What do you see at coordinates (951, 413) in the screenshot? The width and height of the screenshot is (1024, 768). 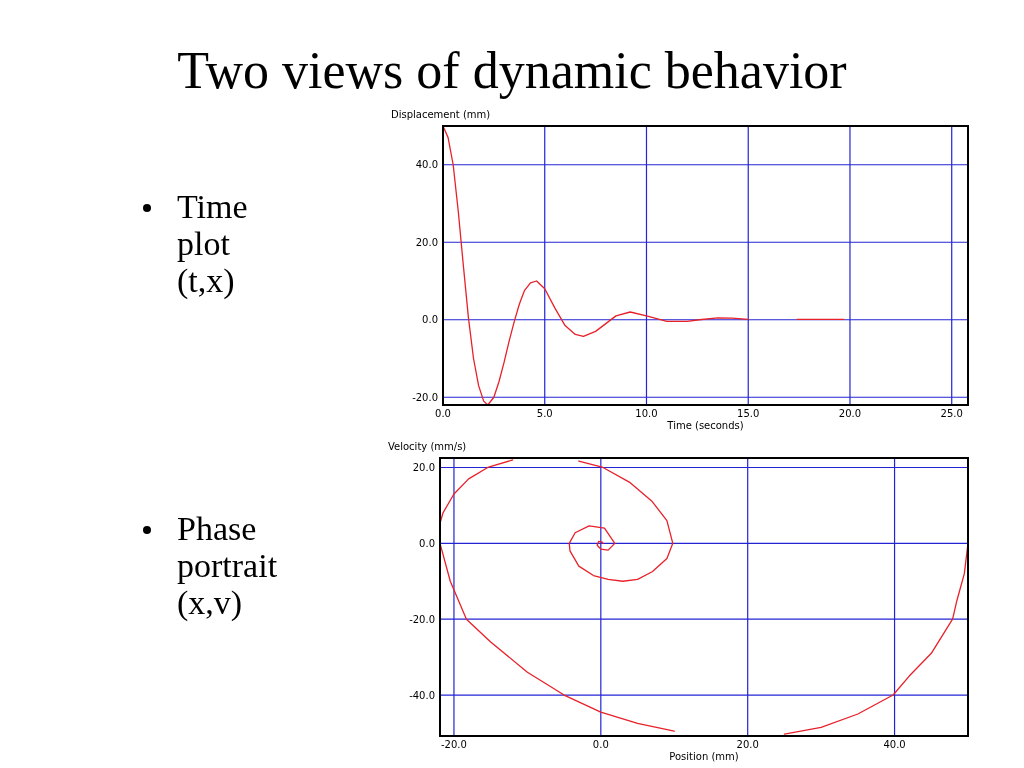 I see `x-tick-label: 25.0` at bounding box center [951, 413].